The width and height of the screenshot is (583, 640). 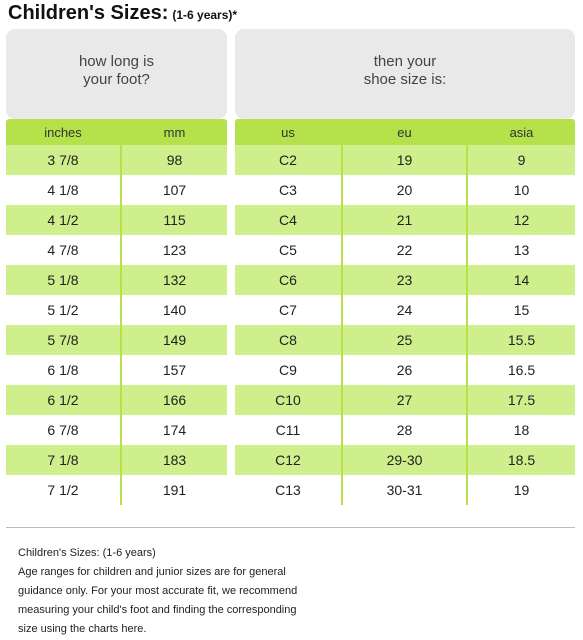 What do you see at coordinates (116, 190) in the screenshot?
I see `table-row: 4 1/8 107` at bounding box center [116, 190].